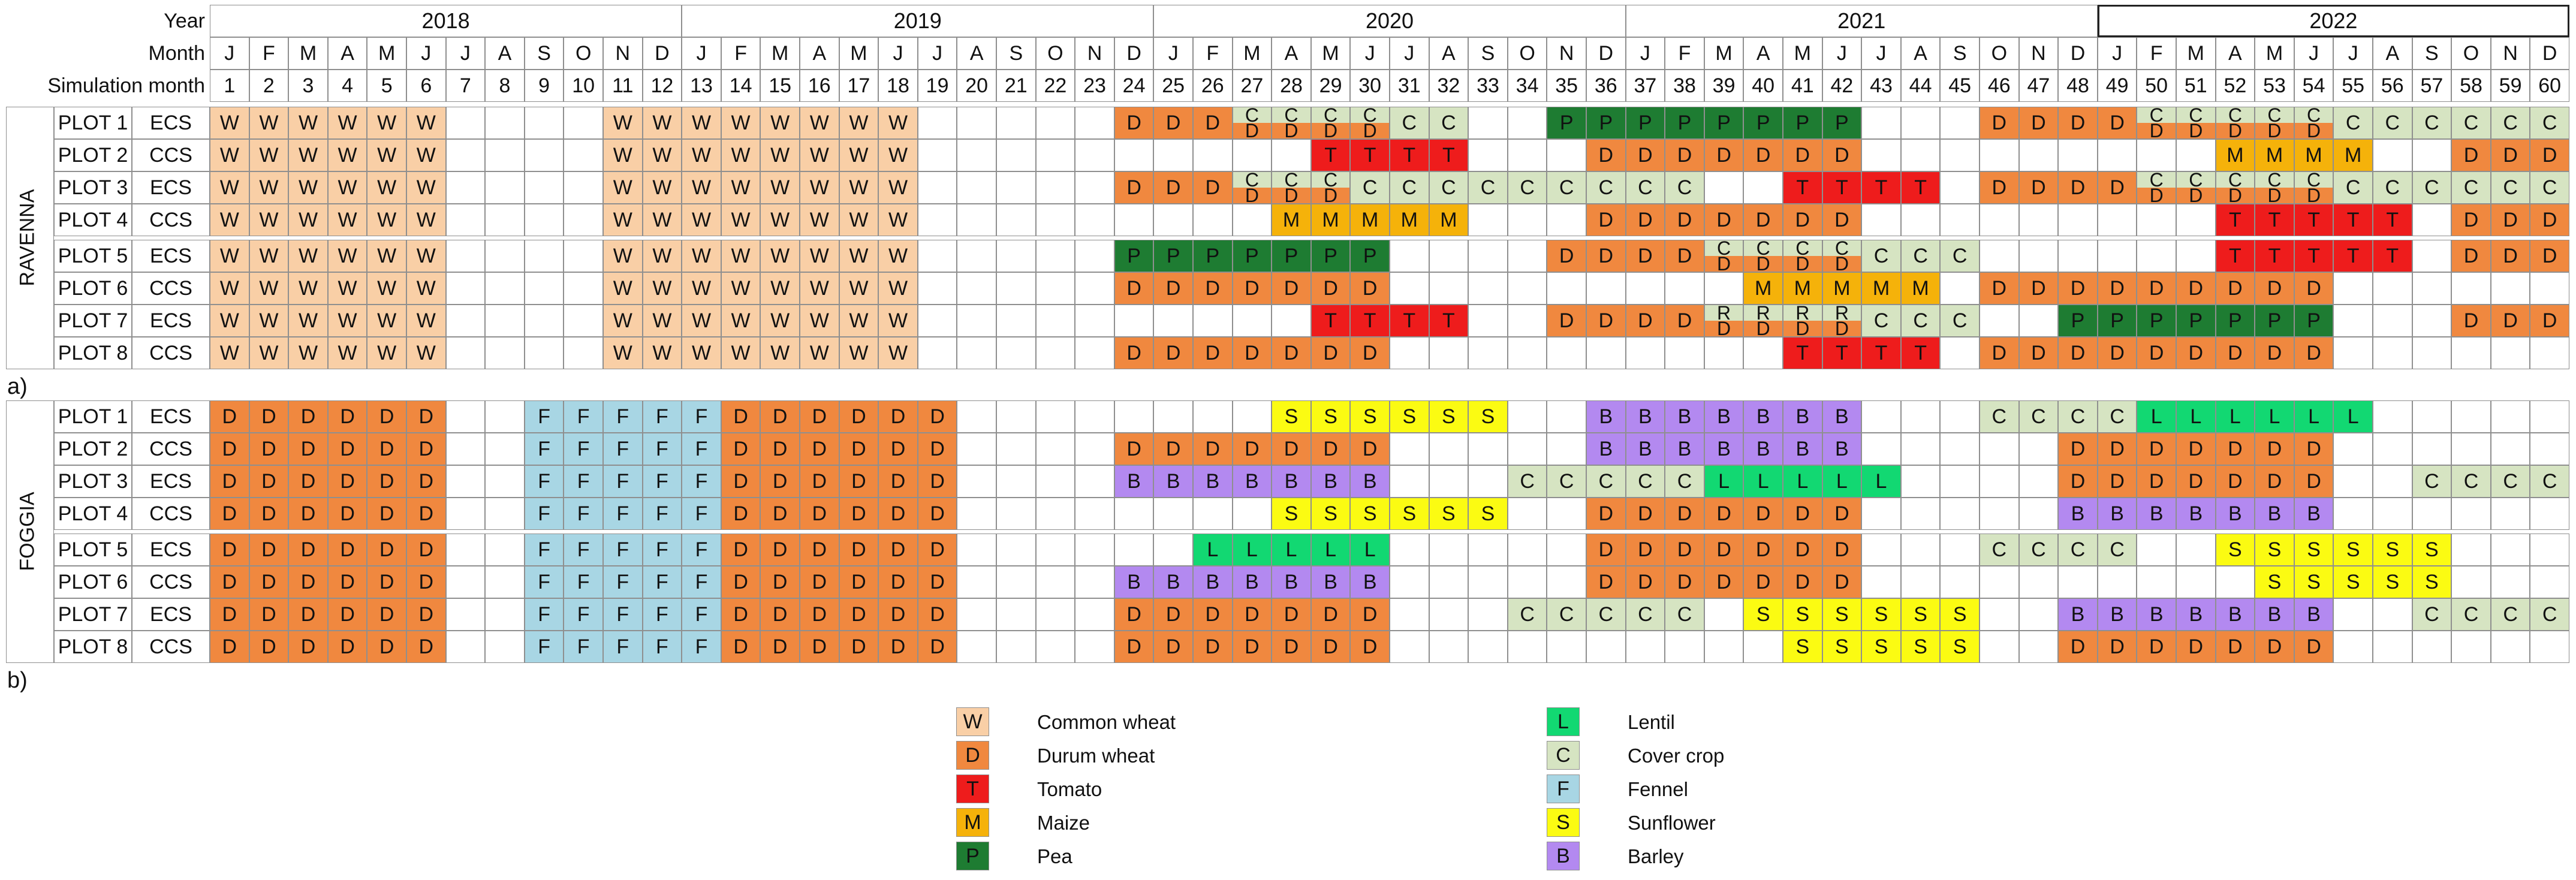 The image size is (2576, 880). I want to click on simulation-month-cell: 23, so click(1094, 86).